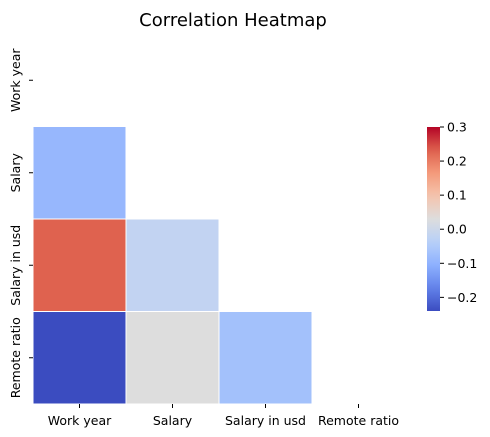 This screenshot has height=437, width=490. What do you see at coordinates (265, 420) in the screenshot?
I see `x-tick-label: Salary in usd` at bounding box center [265, 420].